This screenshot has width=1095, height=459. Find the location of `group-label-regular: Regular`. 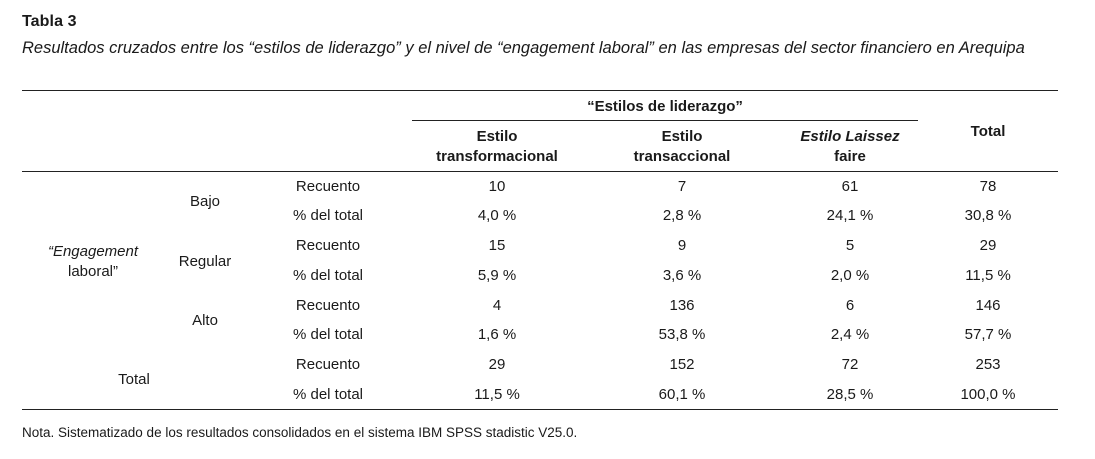

group-label-regular: Regular is located at coordinates (205, 261).